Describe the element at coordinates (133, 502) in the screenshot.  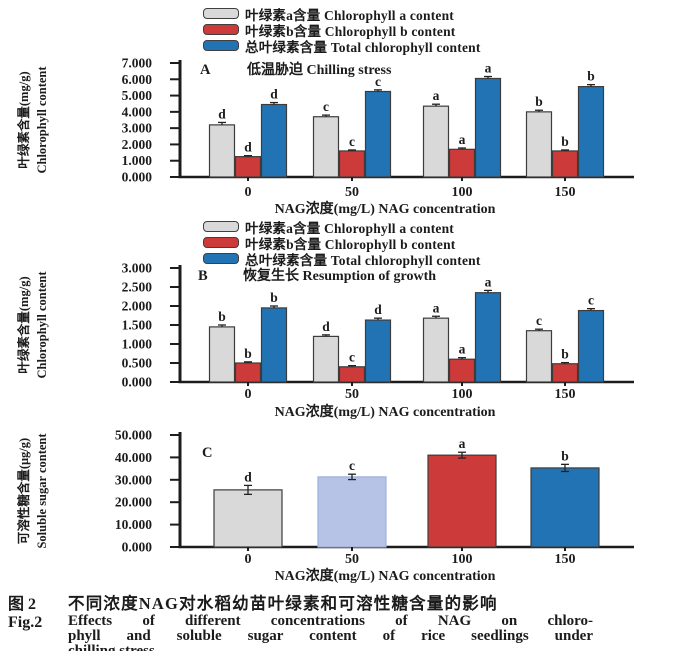
I see `y-tick-label: 20.000` at that location.